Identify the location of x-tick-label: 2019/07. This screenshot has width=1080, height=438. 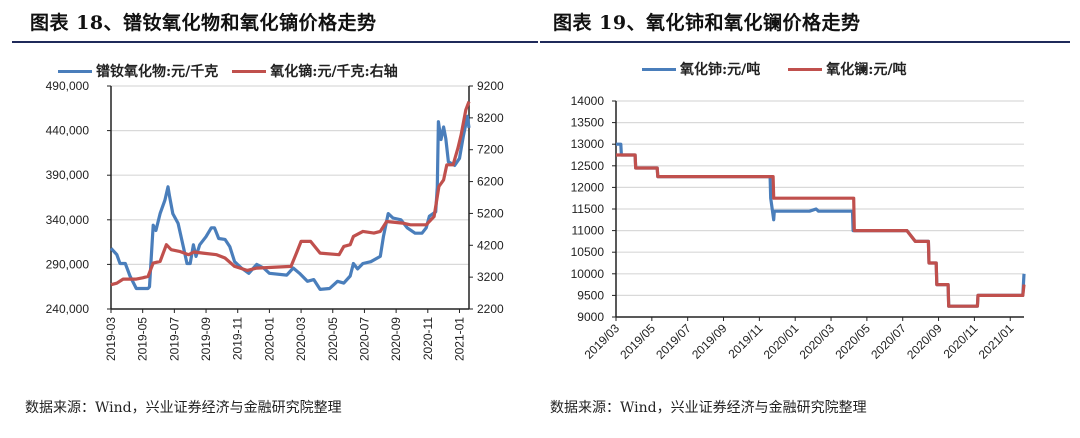
(673, 341).